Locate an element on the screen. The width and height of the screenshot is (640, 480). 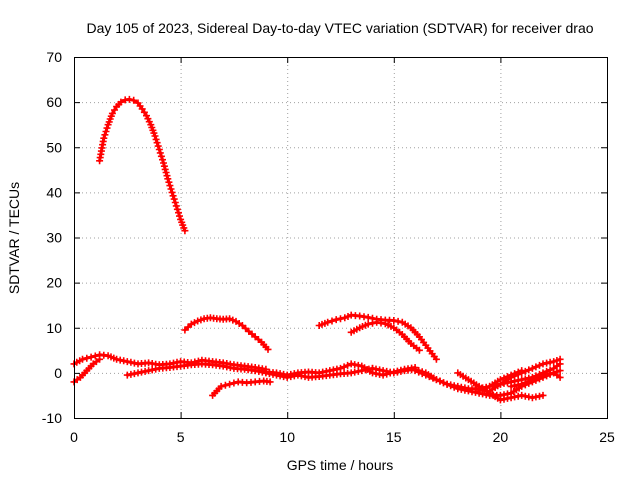
x-tick-label: 5 is located at coordinates (181, 437).